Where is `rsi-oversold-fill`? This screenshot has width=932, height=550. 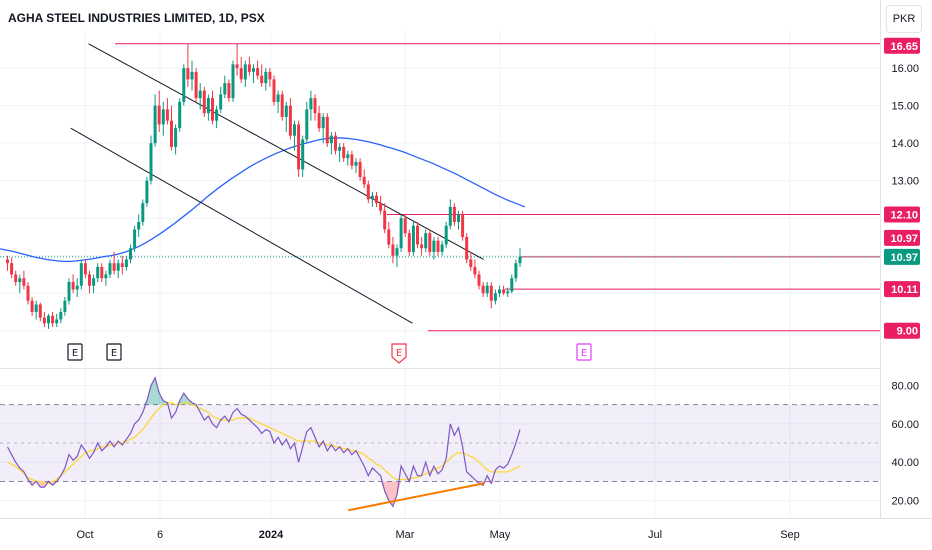 rsi-oversold-fill is located at coordinates (386, 491).